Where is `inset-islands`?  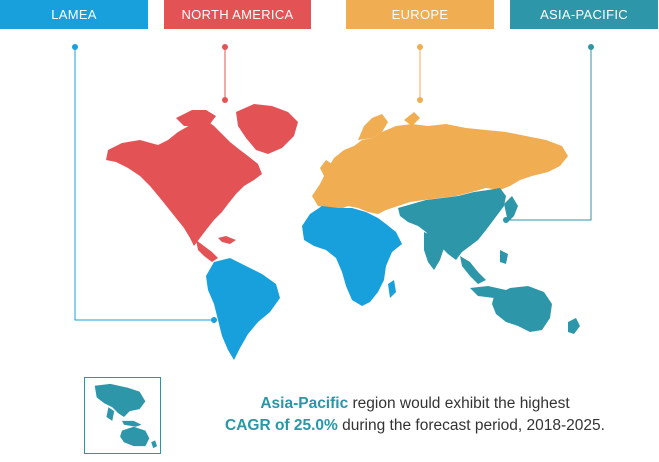 inset-islands is located at coordinates (132, 423).